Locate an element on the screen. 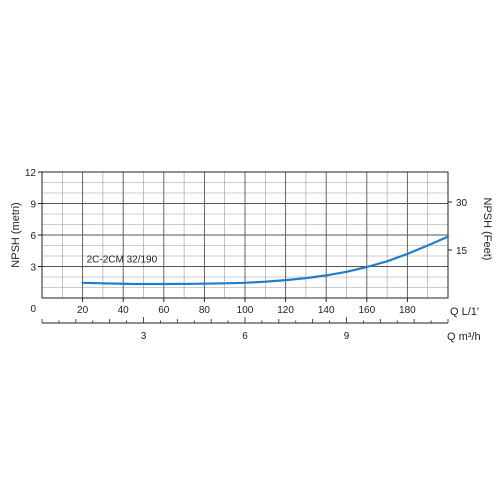 This screenshot has height=500, width=500. series-label: 2C-2CM 32/190 is located at coordinates (122, 260).